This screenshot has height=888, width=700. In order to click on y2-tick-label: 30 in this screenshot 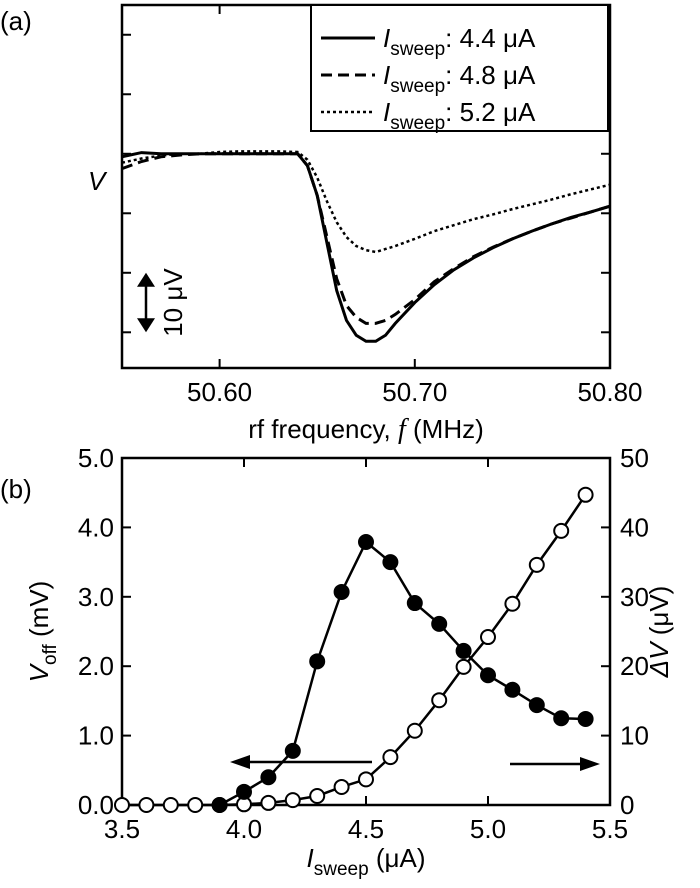, I will do `click(634, 597)`.